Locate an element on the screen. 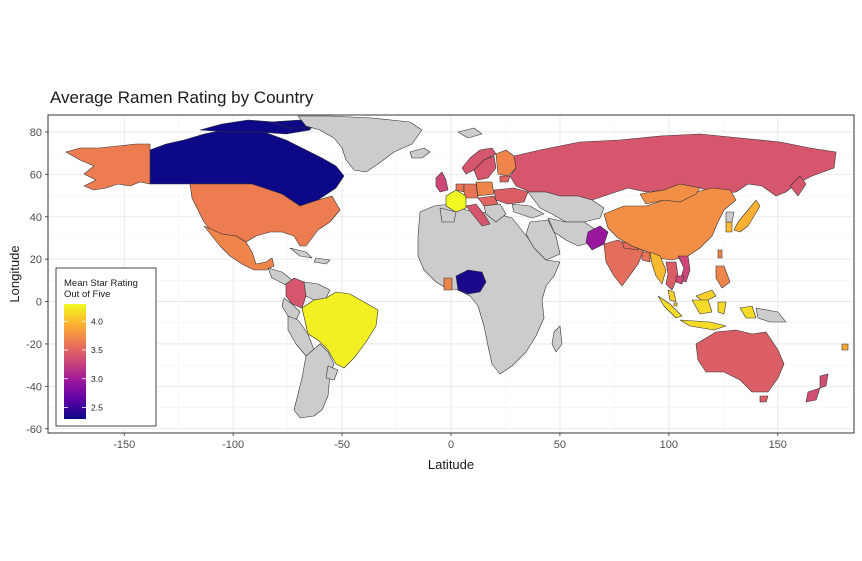 The height and width of the screenshot is (561, 862). x-tick-label: 0 is located at coordinates (451, 445).